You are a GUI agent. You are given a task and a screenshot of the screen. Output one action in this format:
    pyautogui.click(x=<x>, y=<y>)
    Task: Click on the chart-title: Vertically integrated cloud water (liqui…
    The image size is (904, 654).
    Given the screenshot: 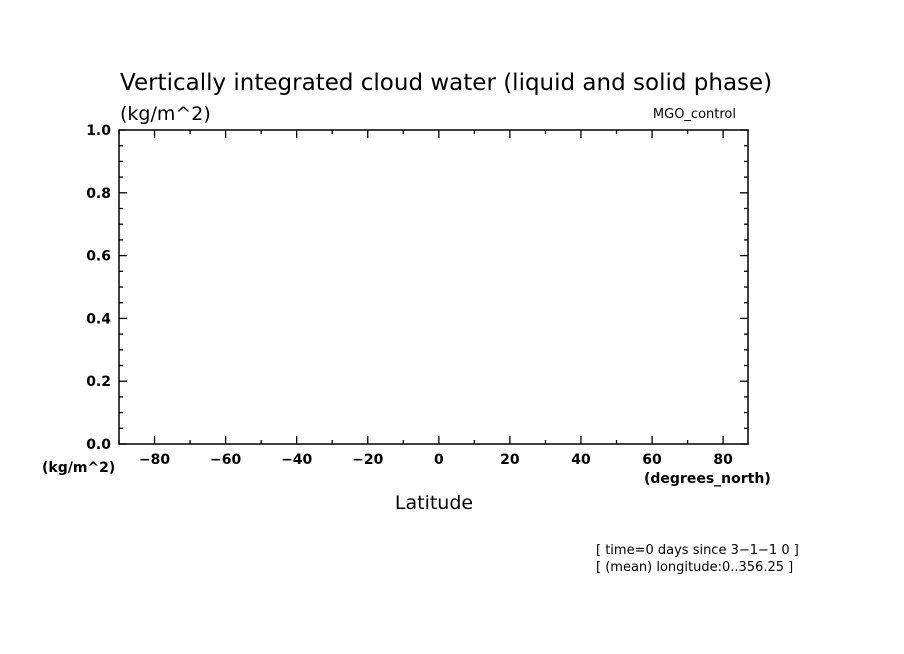 What is the action you would take?
    pyautogui.click(x=446, y=83)
    